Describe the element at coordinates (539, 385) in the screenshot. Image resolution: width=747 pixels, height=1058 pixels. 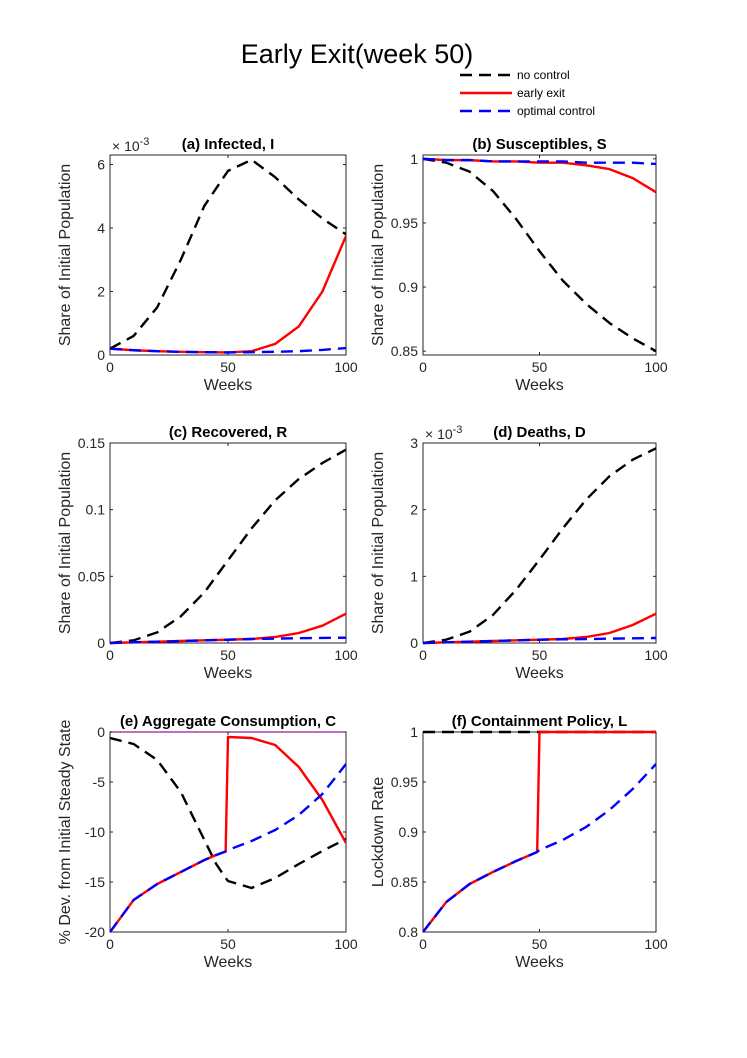
I see `panel-b-xlabel: Weeks` at that location.